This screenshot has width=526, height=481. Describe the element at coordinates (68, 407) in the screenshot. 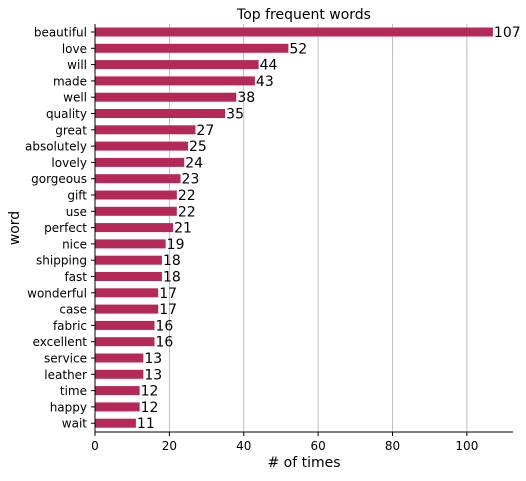

I see `y-tick-label: happy` at that location.